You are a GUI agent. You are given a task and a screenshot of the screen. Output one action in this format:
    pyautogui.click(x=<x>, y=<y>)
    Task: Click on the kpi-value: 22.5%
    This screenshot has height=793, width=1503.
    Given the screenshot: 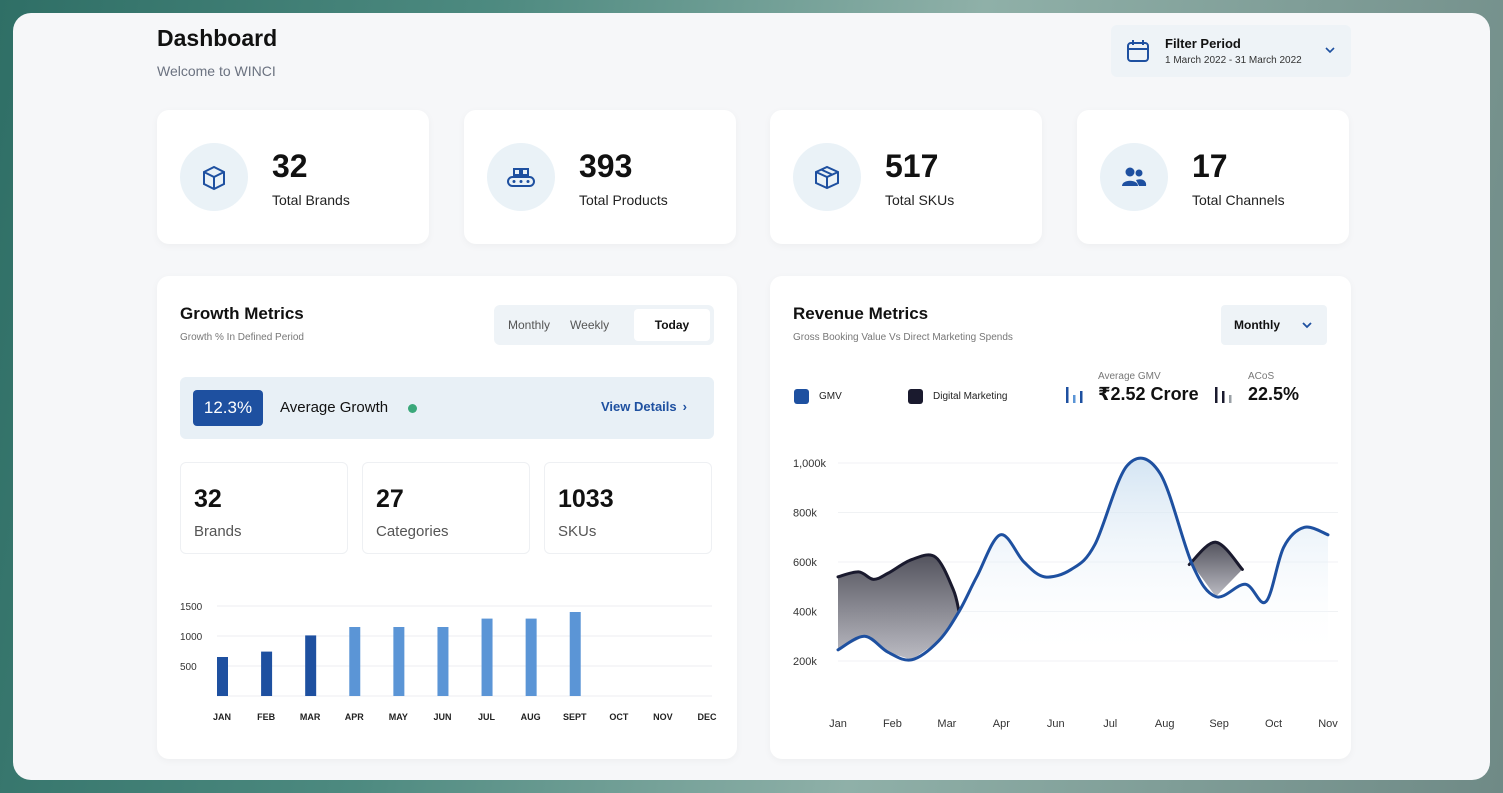 What is the action you would take?
    pyautogui.click(x=1274, y=394)
    